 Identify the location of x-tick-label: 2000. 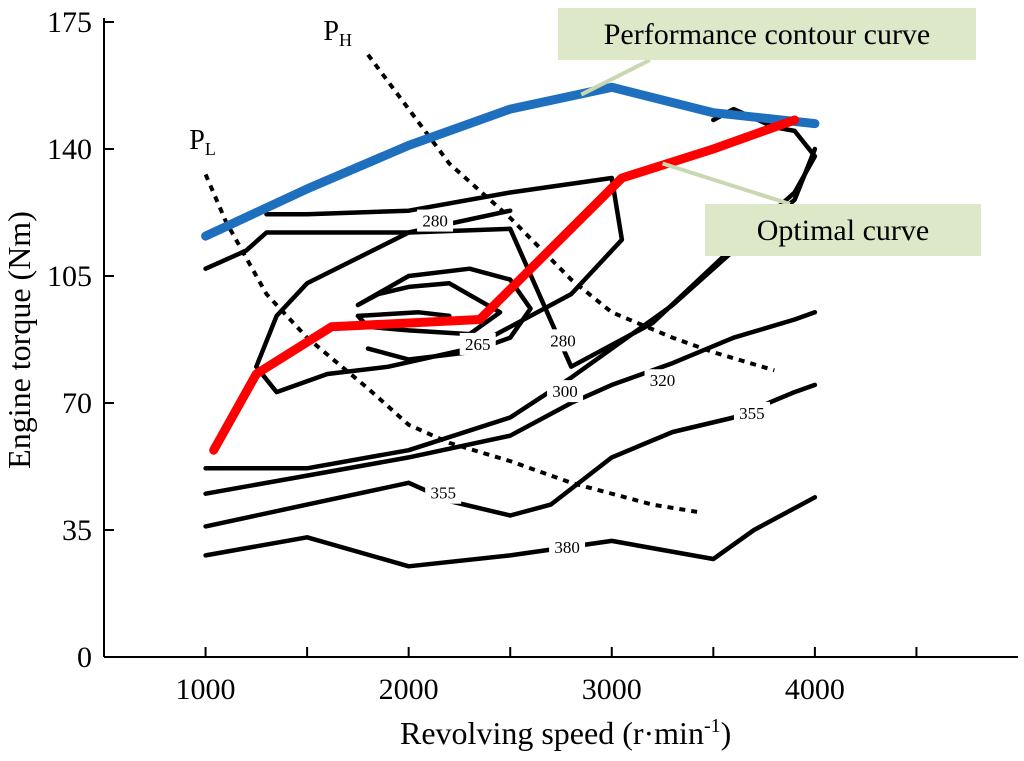
(409, 689).